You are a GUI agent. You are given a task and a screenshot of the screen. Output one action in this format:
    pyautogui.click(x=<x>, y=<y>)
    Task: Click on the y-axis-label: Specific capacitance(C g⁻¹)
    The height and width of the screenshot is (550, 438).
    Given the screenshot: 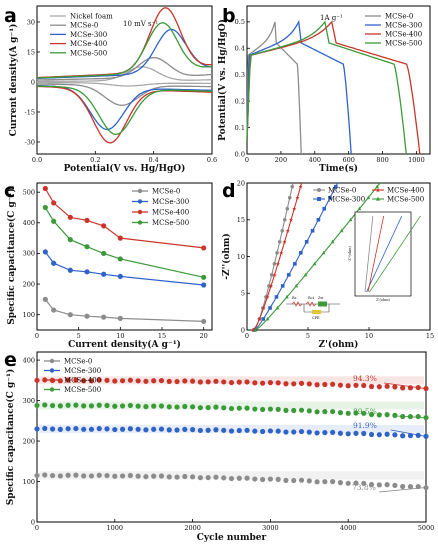 What is the action you would take?
    pyautogui.click(x=11, y=256)
    